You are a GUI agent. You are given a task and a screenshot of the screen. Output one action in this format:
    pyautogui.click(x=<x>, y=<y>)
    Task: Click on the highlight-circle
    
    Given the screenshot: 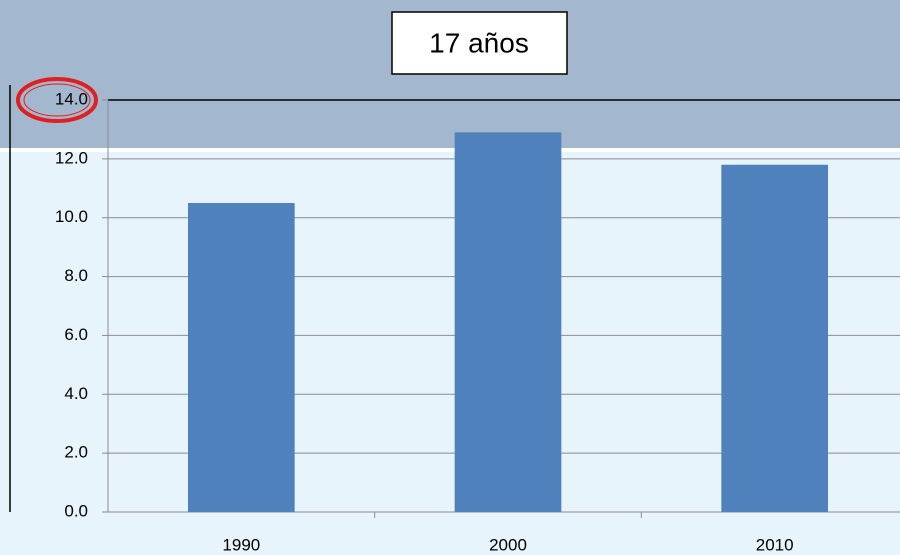 What is the action you would take?
    pyautogui.click(x=57, y=100)
    